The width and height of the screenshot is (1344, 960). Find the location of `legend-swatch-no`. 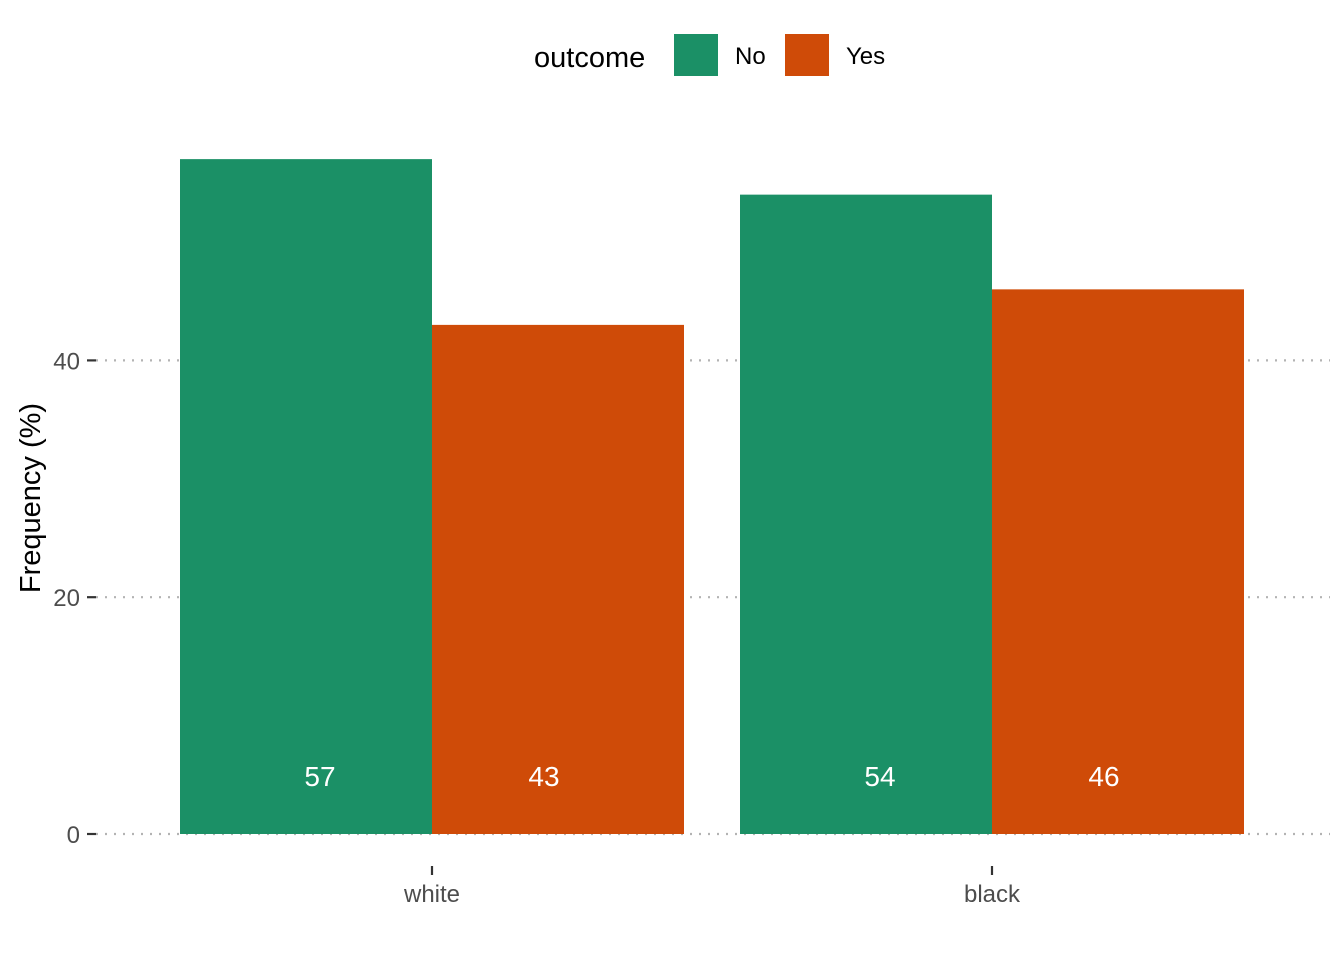

legend-swatch-no is located at coordinates (696, 55).